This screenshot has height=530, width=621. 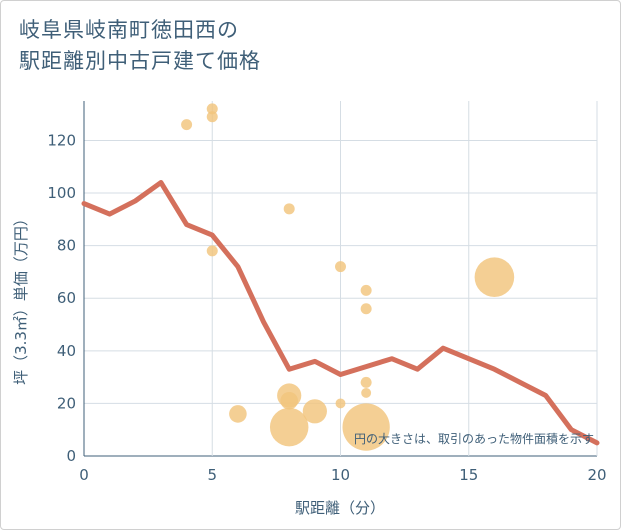 What do you see at coordinates (66, 298) in the screenshot?
I see `y-tick-label: 60` at bounding box center [66, 298].